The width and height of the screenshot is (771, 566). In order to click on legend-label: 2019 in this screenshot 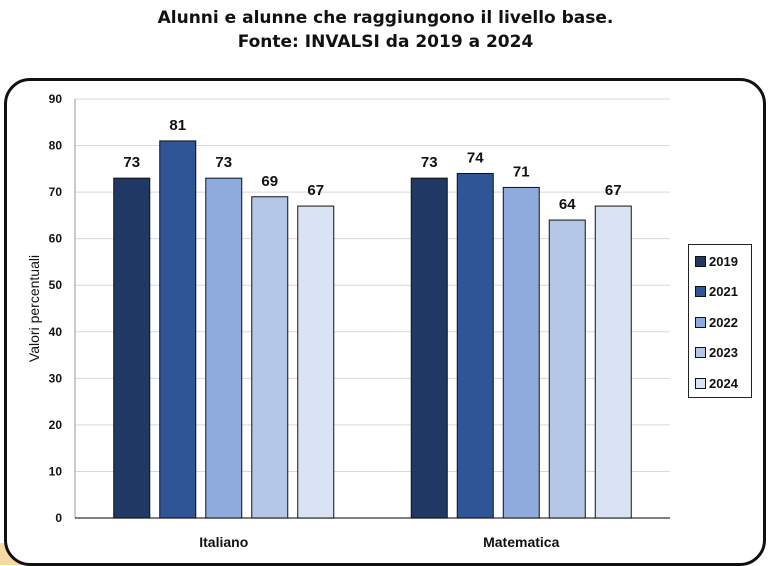, I will do `click(723, 261)`.